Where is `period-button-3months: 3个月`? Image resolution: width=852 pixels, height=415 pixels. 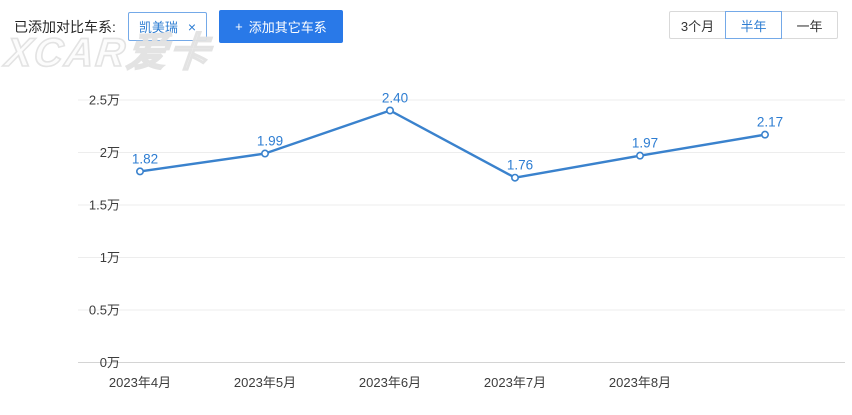 period-button-3months: 3个月 is located at coordinates (697, 25).